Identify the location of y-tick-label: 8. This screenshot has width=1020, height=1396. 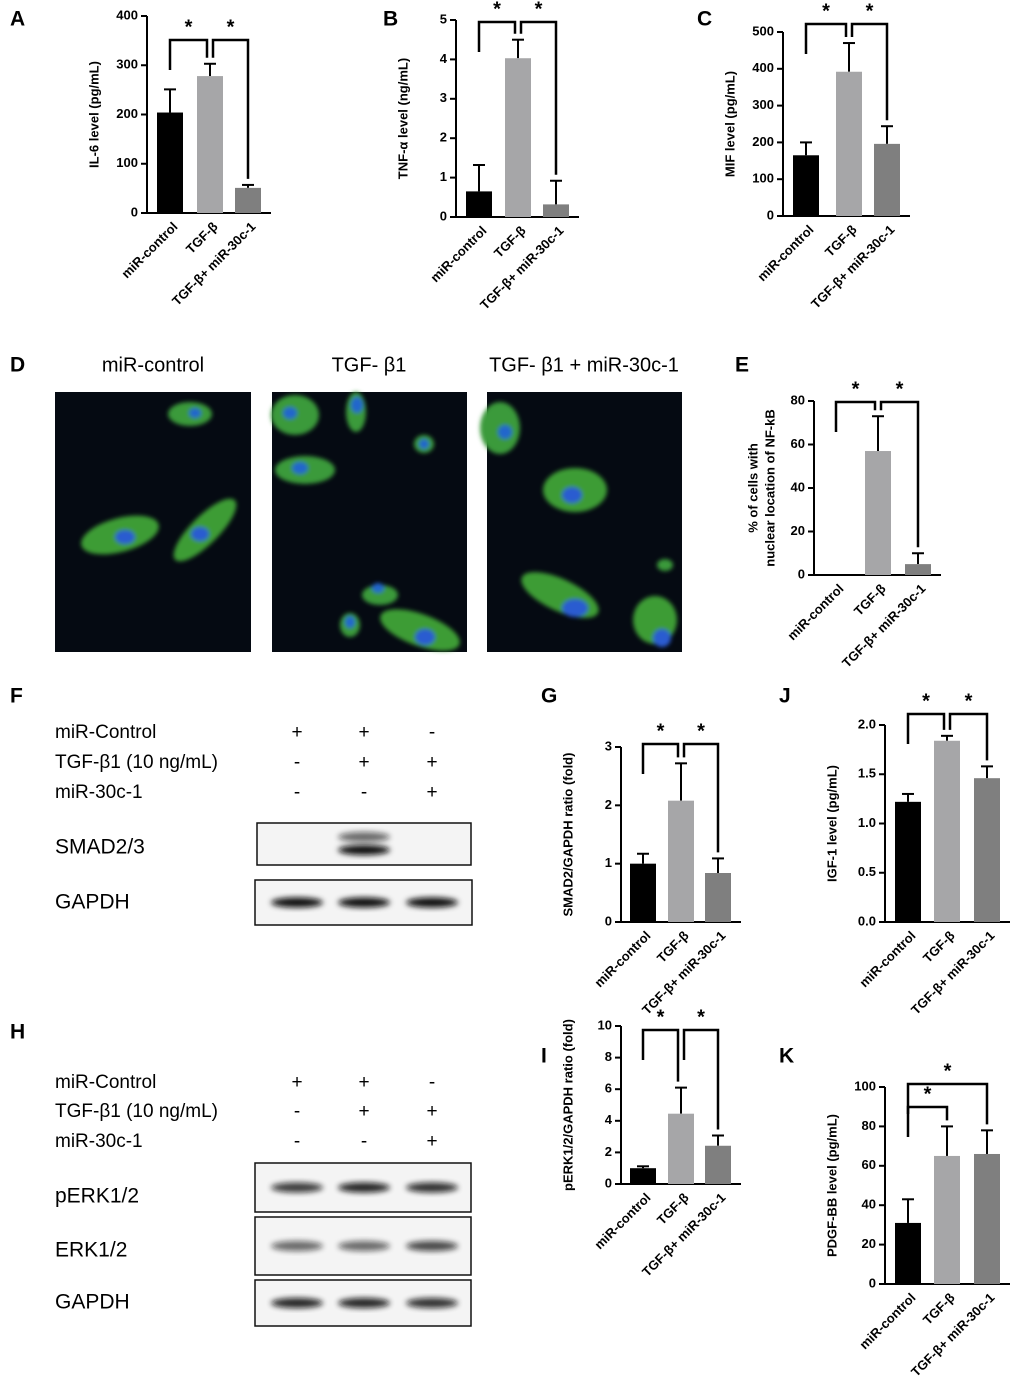
(608, 1056).